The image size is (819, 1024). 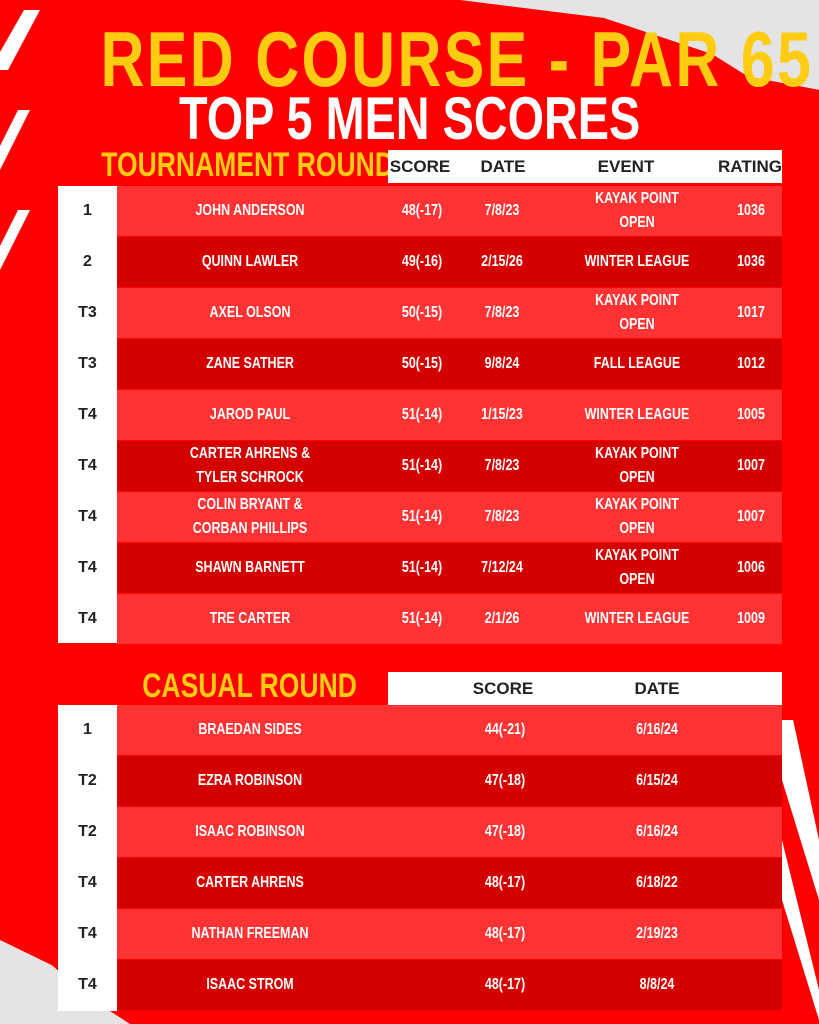 I want to click on rating: 1007, so click(x=751, y=465).